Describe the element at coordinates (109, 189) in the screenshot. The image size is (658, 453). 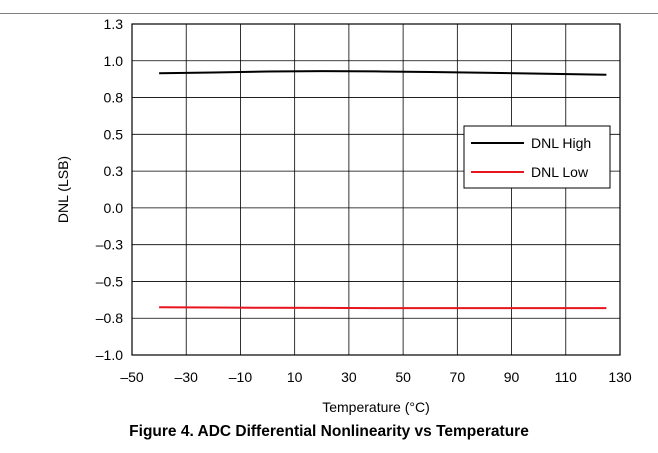
I see `y-tick-labels: –1.0 –0.8 –0.5 –0.3 0.0 0.3 0.5 0.8 1.0 1.3` at that location.